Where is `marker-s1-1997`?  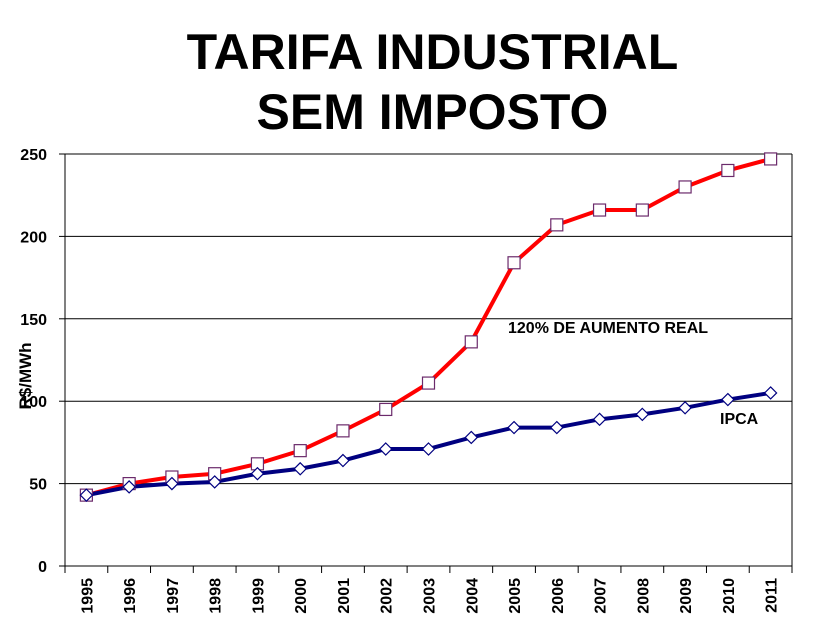 marker-s1-1997 is located at coordinates (172, 483).